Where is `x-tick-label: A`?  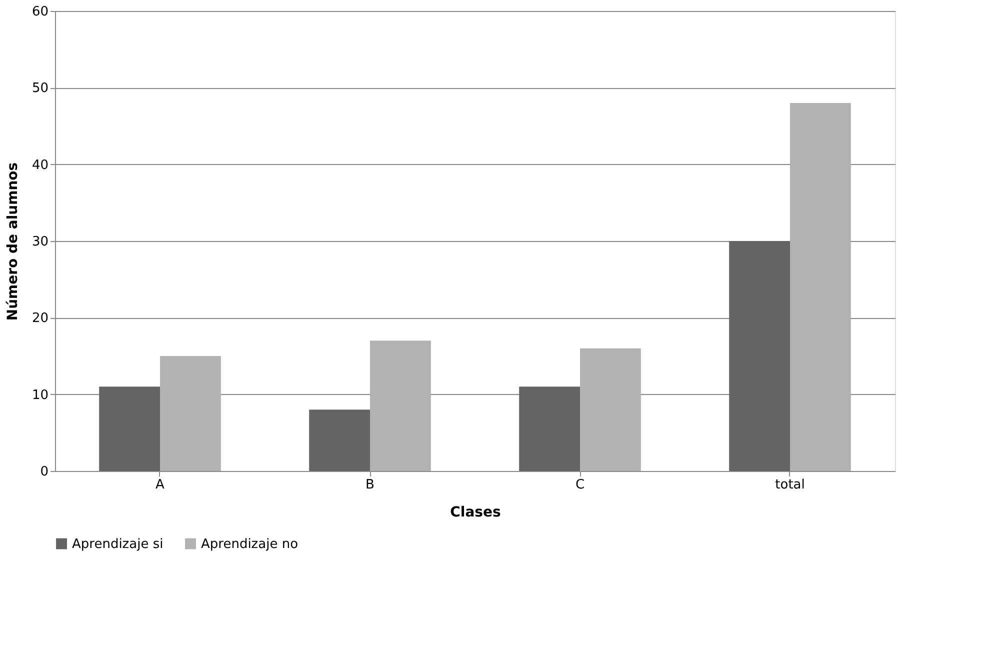
x-tick-label: A is located at coordinates (160, 485).